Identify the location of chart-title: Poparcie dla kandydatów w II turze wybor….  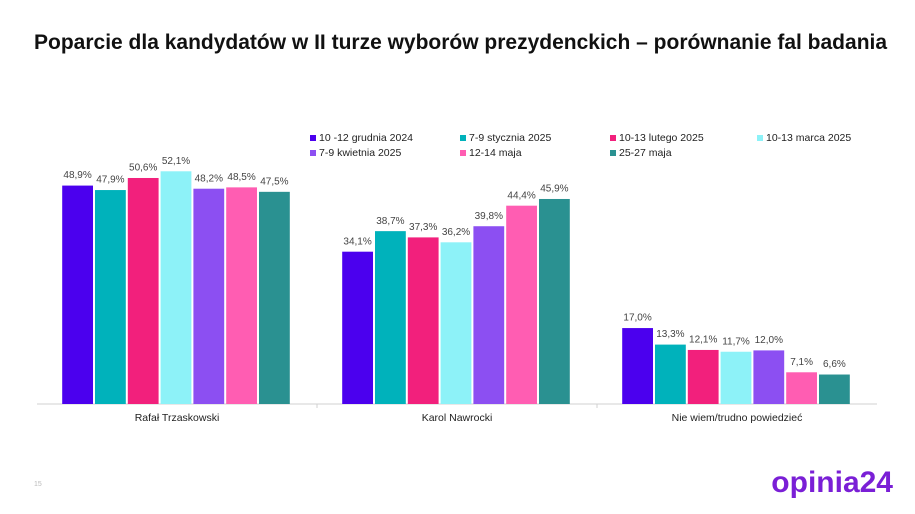
(461, 42).